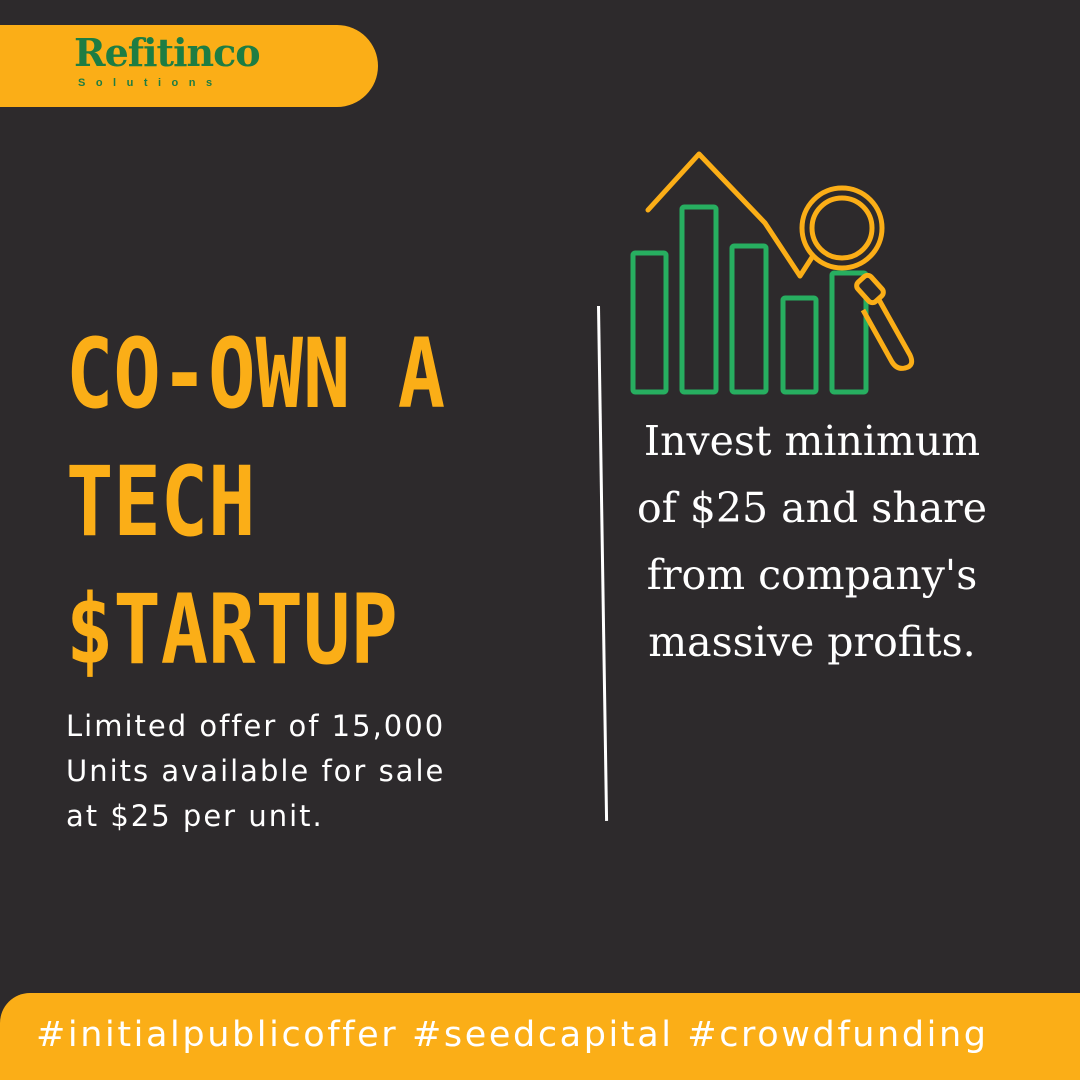 The height and width of the screenshot is (1080, 1080). What do you see at coordinates (812, 575) in the screenshot?
I see `invest-line-3: from company's` at bounding box center [812, 575].